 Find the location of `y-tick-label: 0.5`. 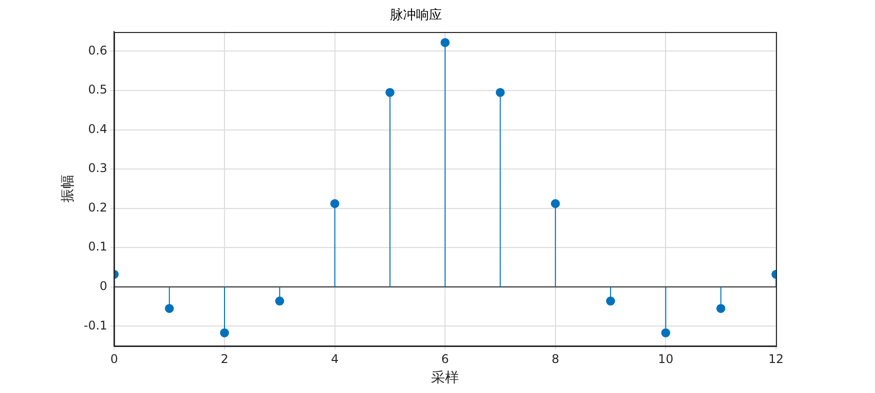

y-tick-label: 0.5 is located at coordinates (98, 89).